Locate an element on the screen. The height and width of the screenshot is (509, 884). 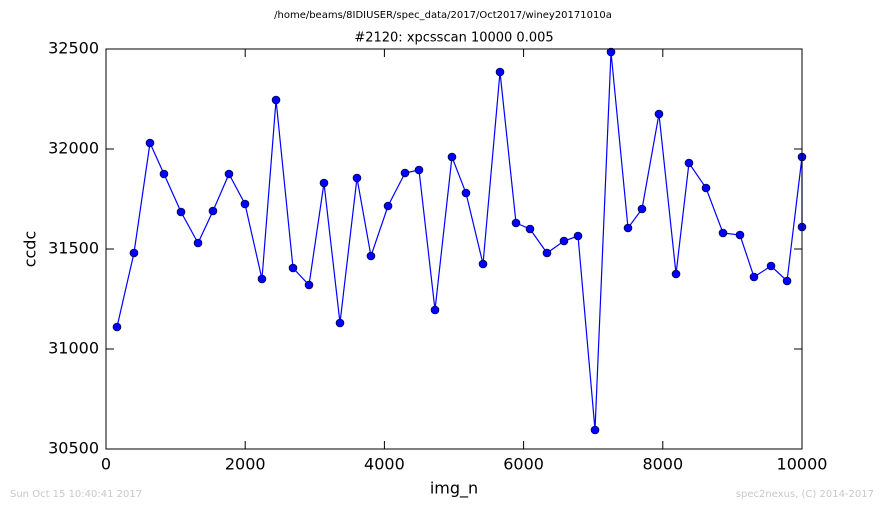
x-tick-label: 2000 is located at coordinates (245, 464).